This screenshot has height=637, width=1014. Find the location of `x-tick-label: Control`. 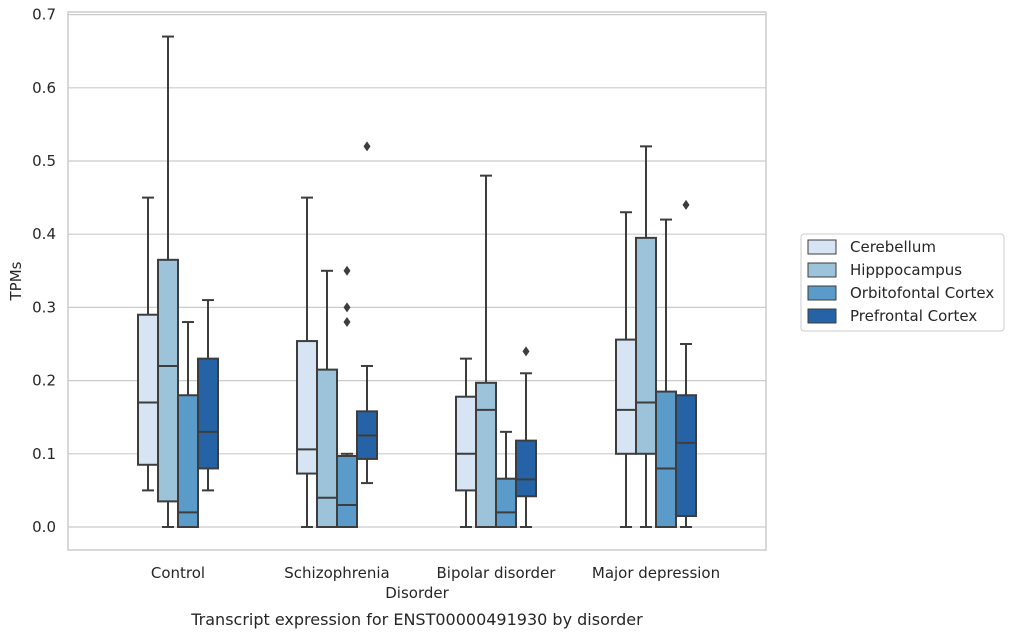

x-tick-label: Control is located at coordinates (178, 573).